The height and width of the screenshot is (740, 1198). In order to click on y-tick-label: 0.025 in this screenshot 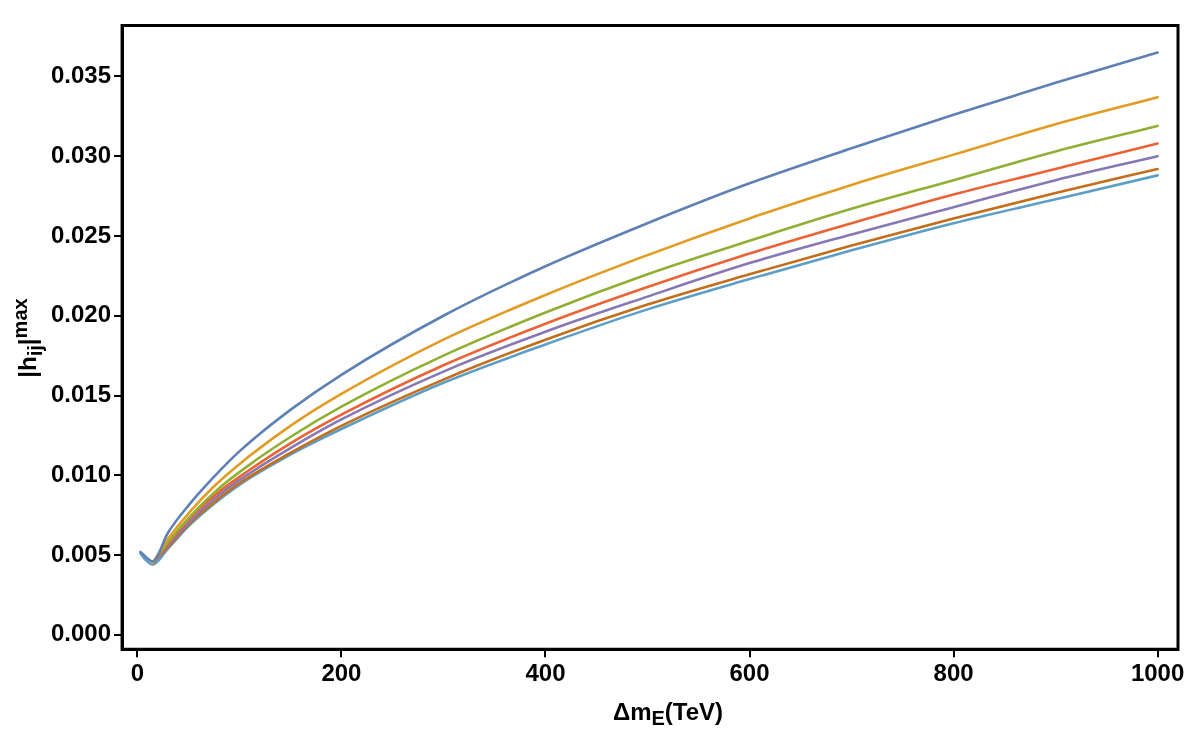, I will do `click(81, 234)`.